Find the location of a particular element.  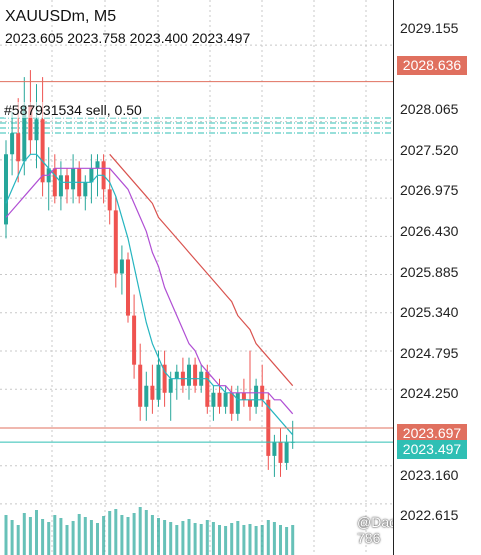

price-tick-label: 2028.065 is located at coordinates (429, 109).